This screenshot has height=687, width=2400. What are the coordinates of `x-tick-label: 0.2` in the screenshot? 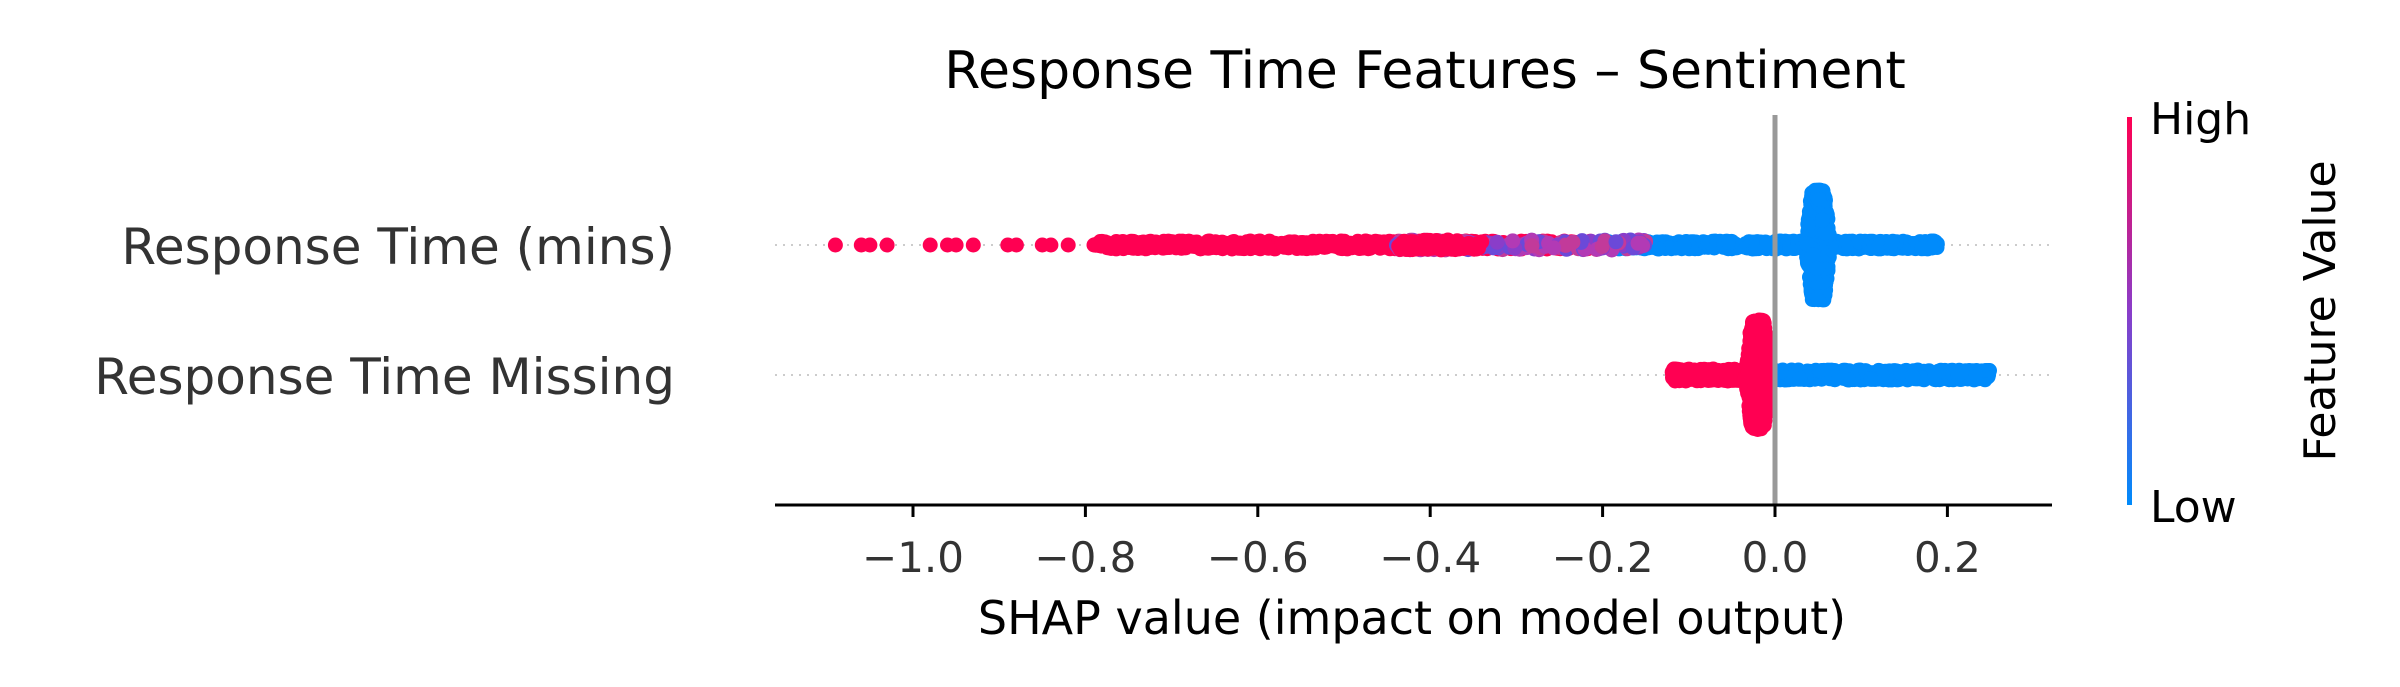 It's located at (1947, 557).